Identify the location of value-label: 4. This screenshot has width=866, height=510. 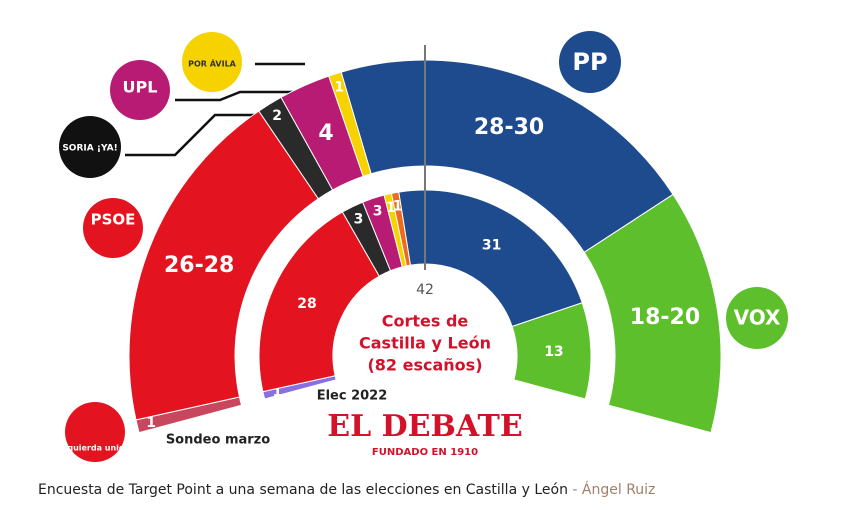
(325, 133).